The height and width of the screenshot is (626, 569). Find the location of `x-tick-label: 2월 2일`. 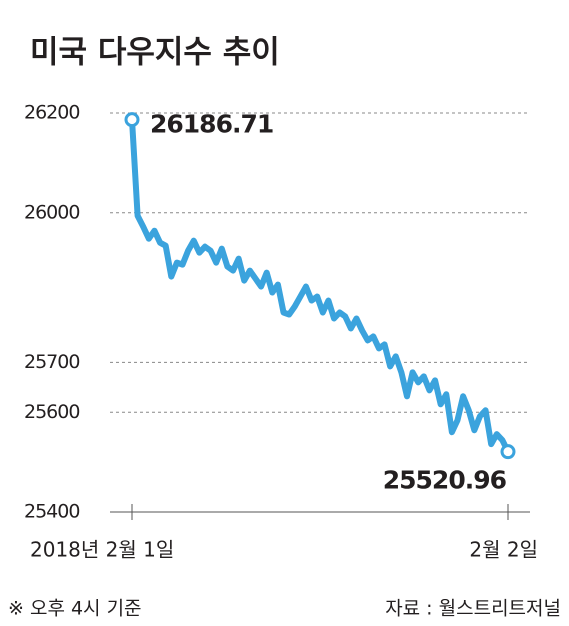

x-tick-label: 2월 2일 is located at coordinates (503, 550).